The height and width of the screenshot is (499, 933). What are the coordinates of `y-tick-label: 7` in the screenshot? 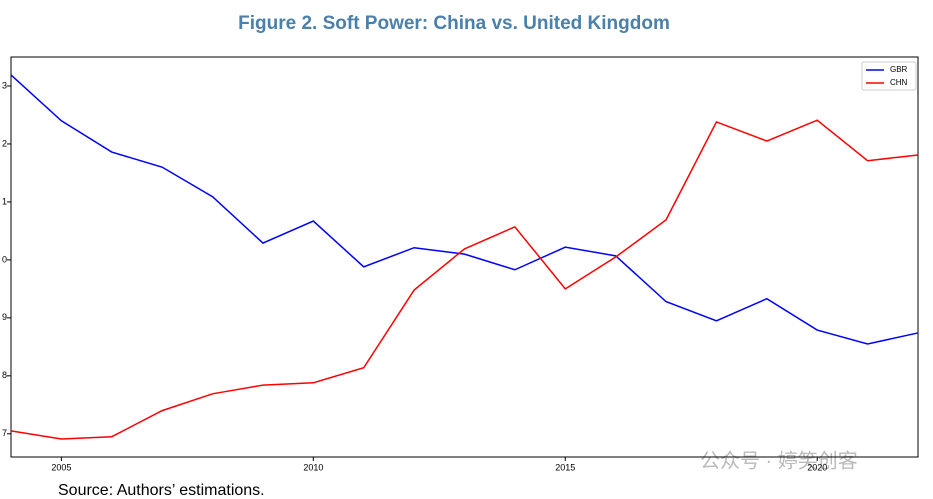 It's located at (4, 433).